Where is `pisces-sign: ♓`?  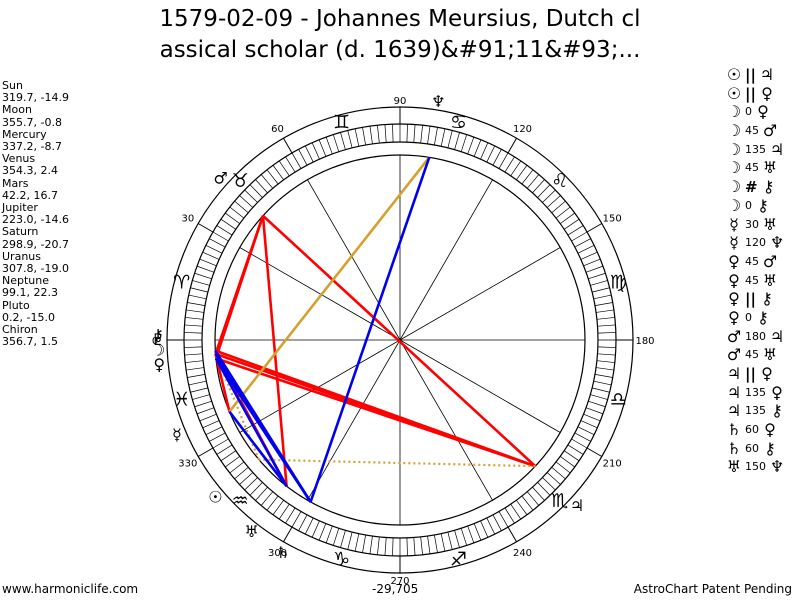 pisces-sign: ♓ is located at coordinates (181, 399).